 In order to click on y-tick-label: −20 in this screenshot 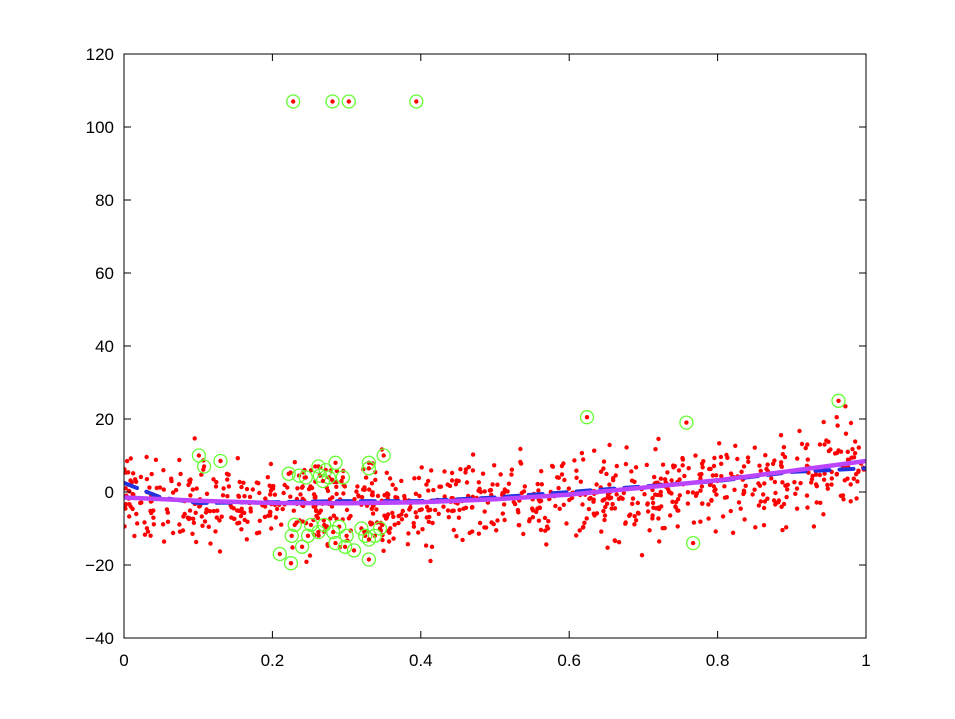, I will do `click(99, 565)`.